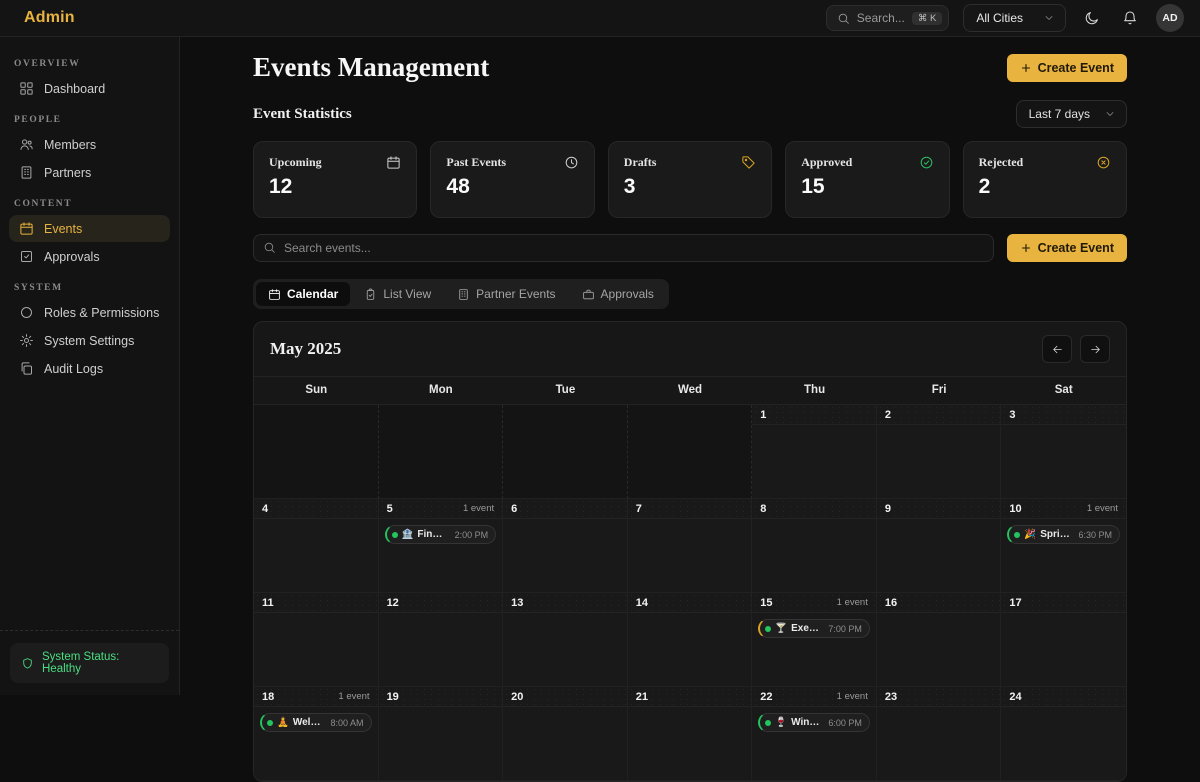 Image resolution: width=1200 pixels, height=782 pixels. What do you see at coordinates (335, 187) in the screenshot?
I see `stat-card-value: 12` at bounding box center [335, 187].